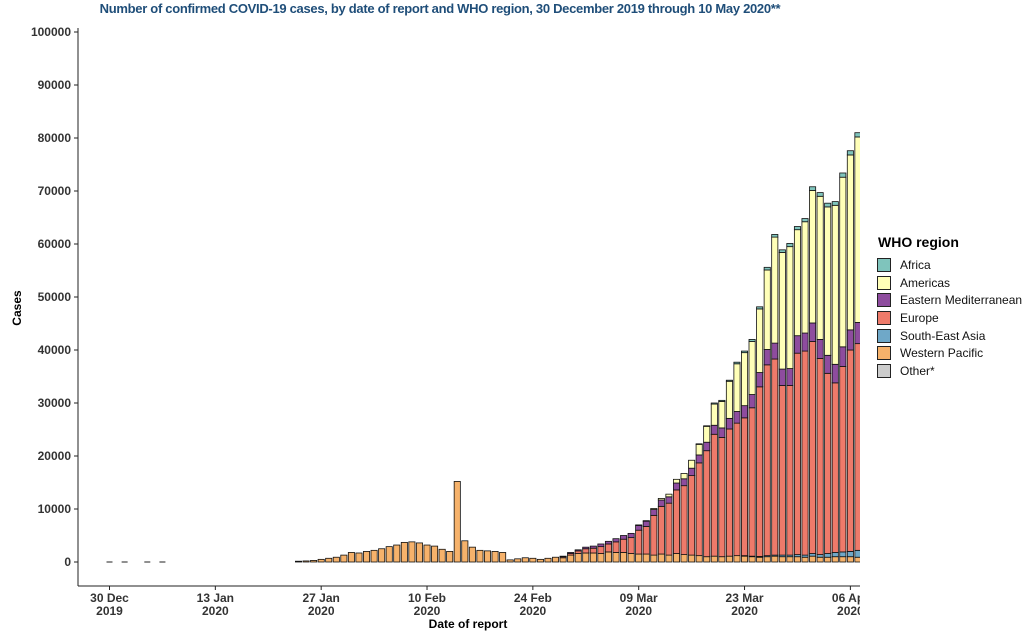 The image size is (1033, 632). What do you see at coordinates (884, 317) in the screenshot?
I see `legend-swatch` at bounding box center [884, 317].